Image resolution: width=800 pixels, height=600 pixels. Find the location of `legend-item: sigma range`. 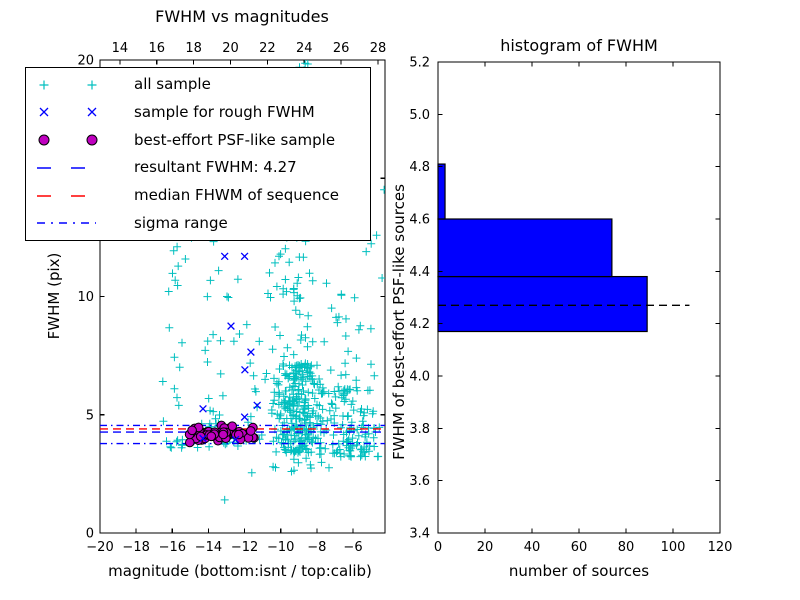

legend-item: sigma range is located at coordinates (202, 223).